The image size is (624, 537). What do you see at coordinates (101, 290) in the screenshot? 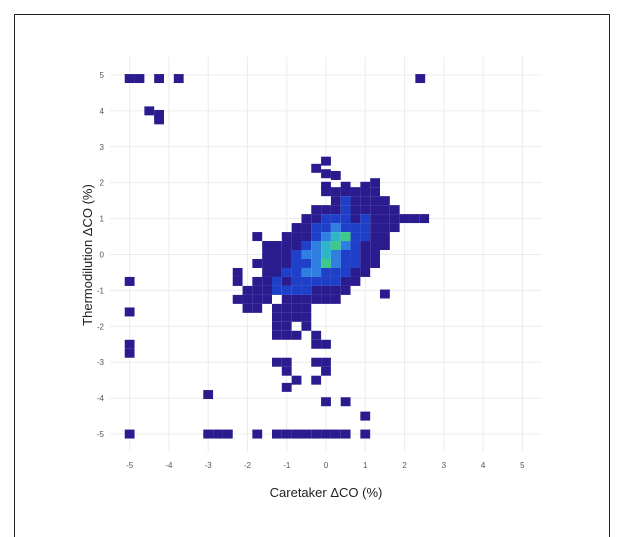
I see `y-tick-label: -1` at bounding box center [101, 290].